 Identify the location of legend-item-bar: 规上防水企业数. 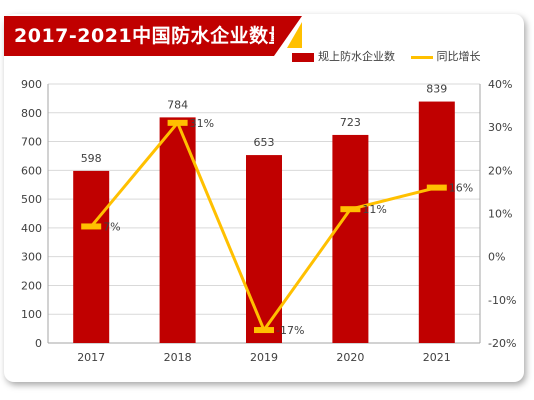
(343, 56).